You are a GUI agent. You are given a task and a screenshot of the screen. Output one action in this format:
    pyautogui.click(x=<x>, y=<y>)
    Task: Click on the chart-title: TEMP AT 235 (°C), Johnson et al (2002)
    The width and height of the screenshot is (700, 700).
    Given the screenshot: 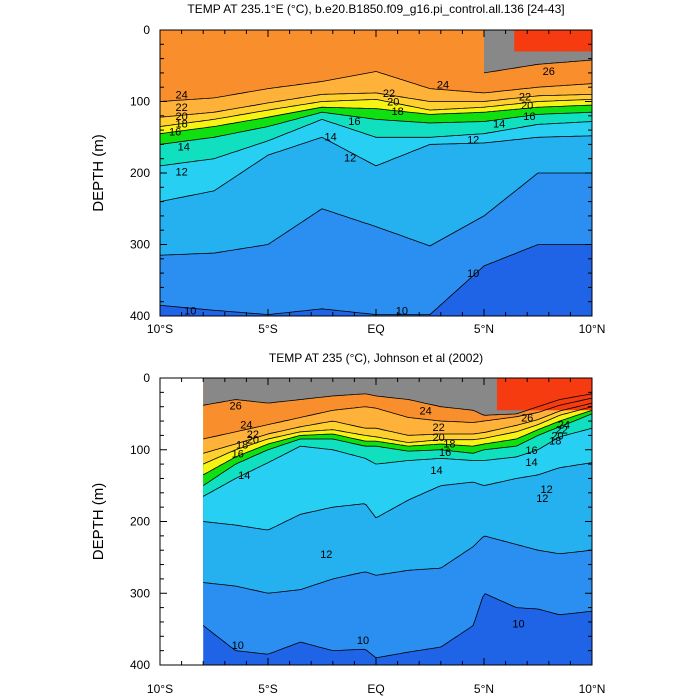 What is the action you would take?
    pyautogui.click(x=376, y=358)
    